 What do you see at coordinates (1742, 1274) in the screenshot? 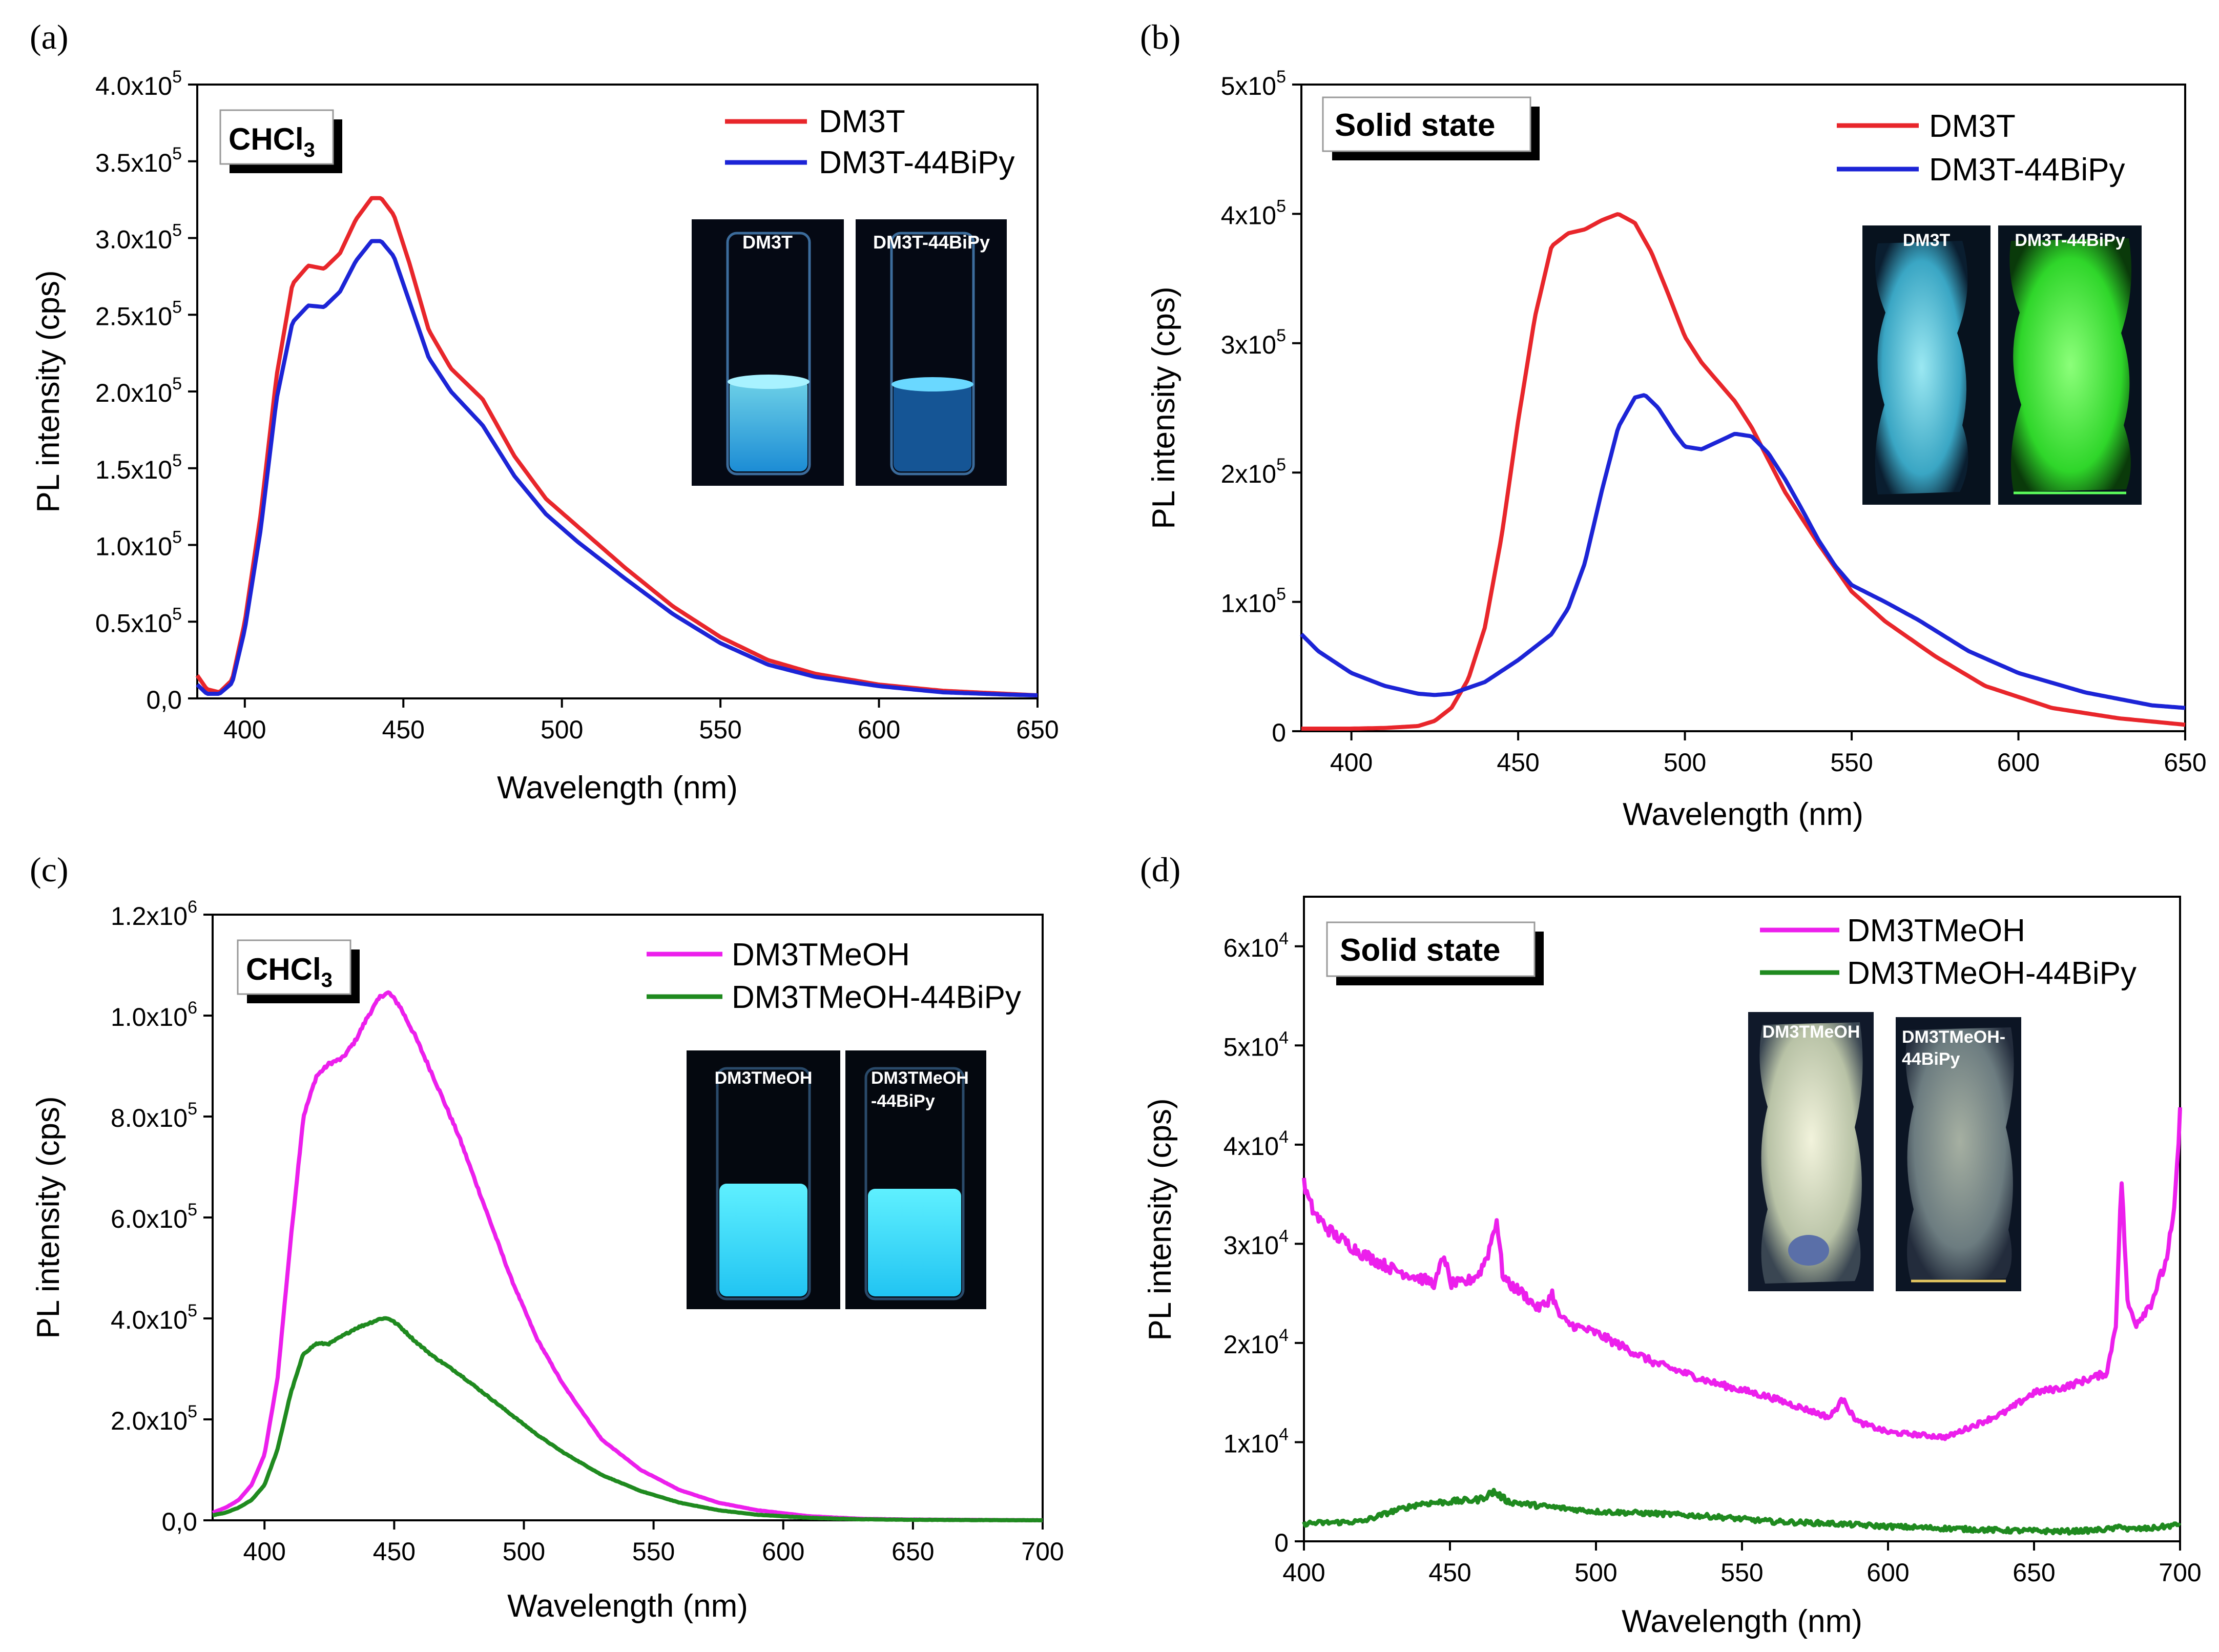
I see `series-line-dm3tmeoh` at bounding box center [1742, 1274].